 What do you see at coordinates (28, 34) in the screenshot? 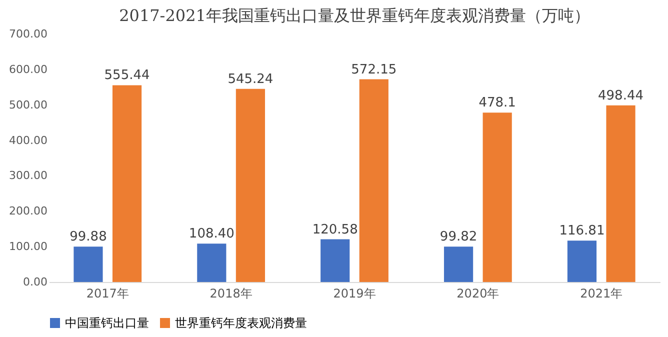
I see `y-tick-label: 700.00` at bounding box center [28, 34].